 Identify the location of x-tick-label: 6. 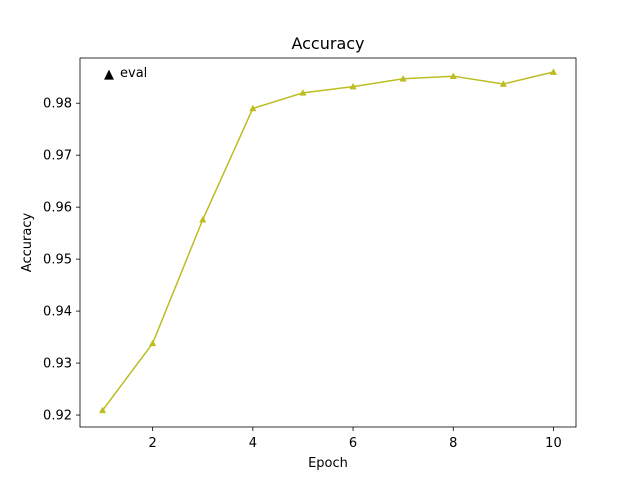
(353, 443).